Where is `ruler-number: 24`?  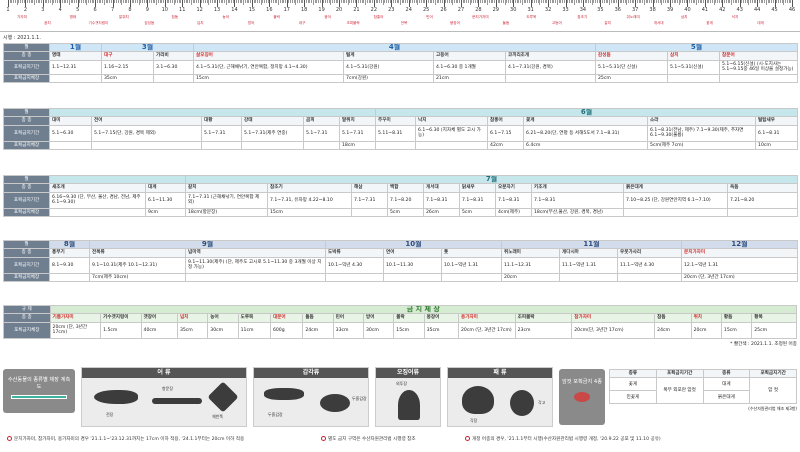 ruler-number: 24 is located at coordinates (408, 10).